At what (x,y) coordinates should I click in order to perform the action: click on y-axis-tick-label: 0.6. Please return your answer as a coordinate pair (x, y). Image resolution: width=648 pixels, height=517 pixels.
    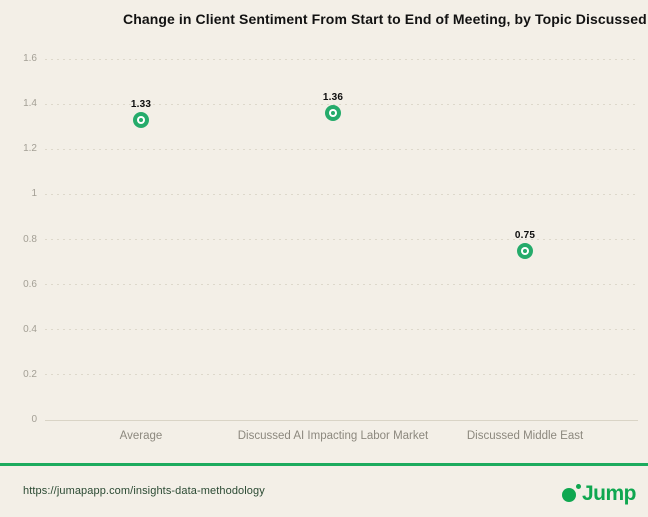
    Looking at the image, I should click on (30, 284).